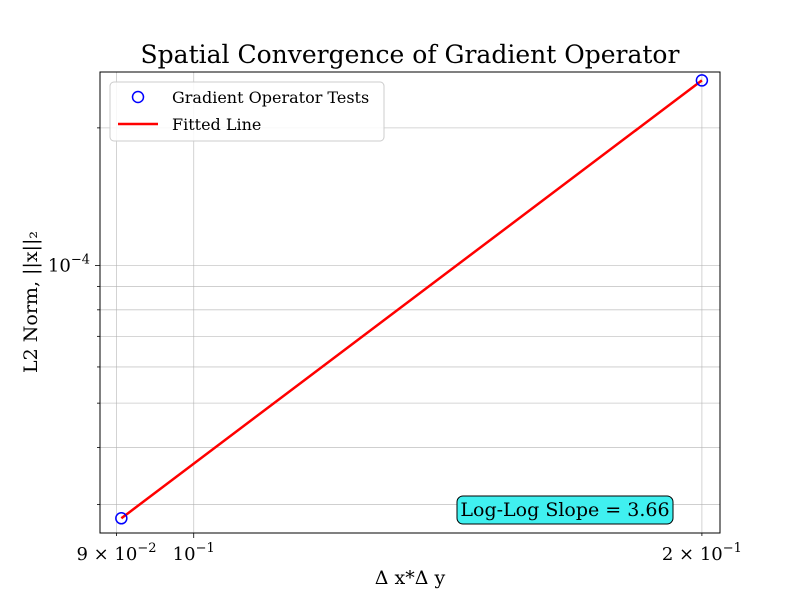 The height and width of the screenshot is (600, 800). Describe the element at coordinates (194, 553) in the screenshot. I see `x-tick-label: 10−1` at that location.